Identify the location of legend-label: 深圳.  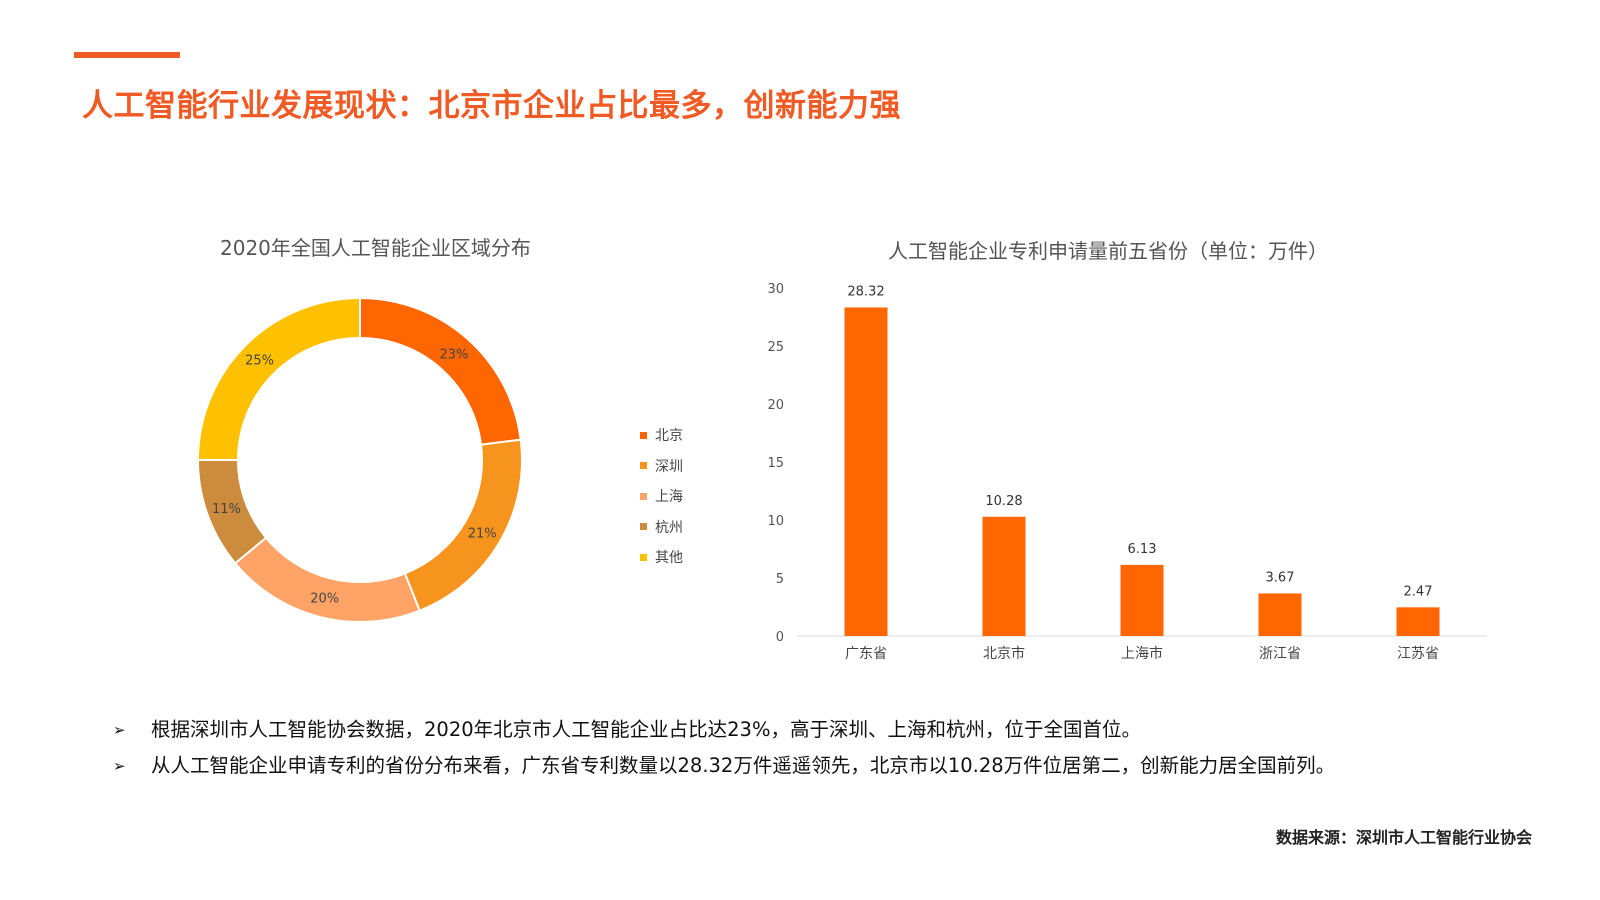
(669, 466).